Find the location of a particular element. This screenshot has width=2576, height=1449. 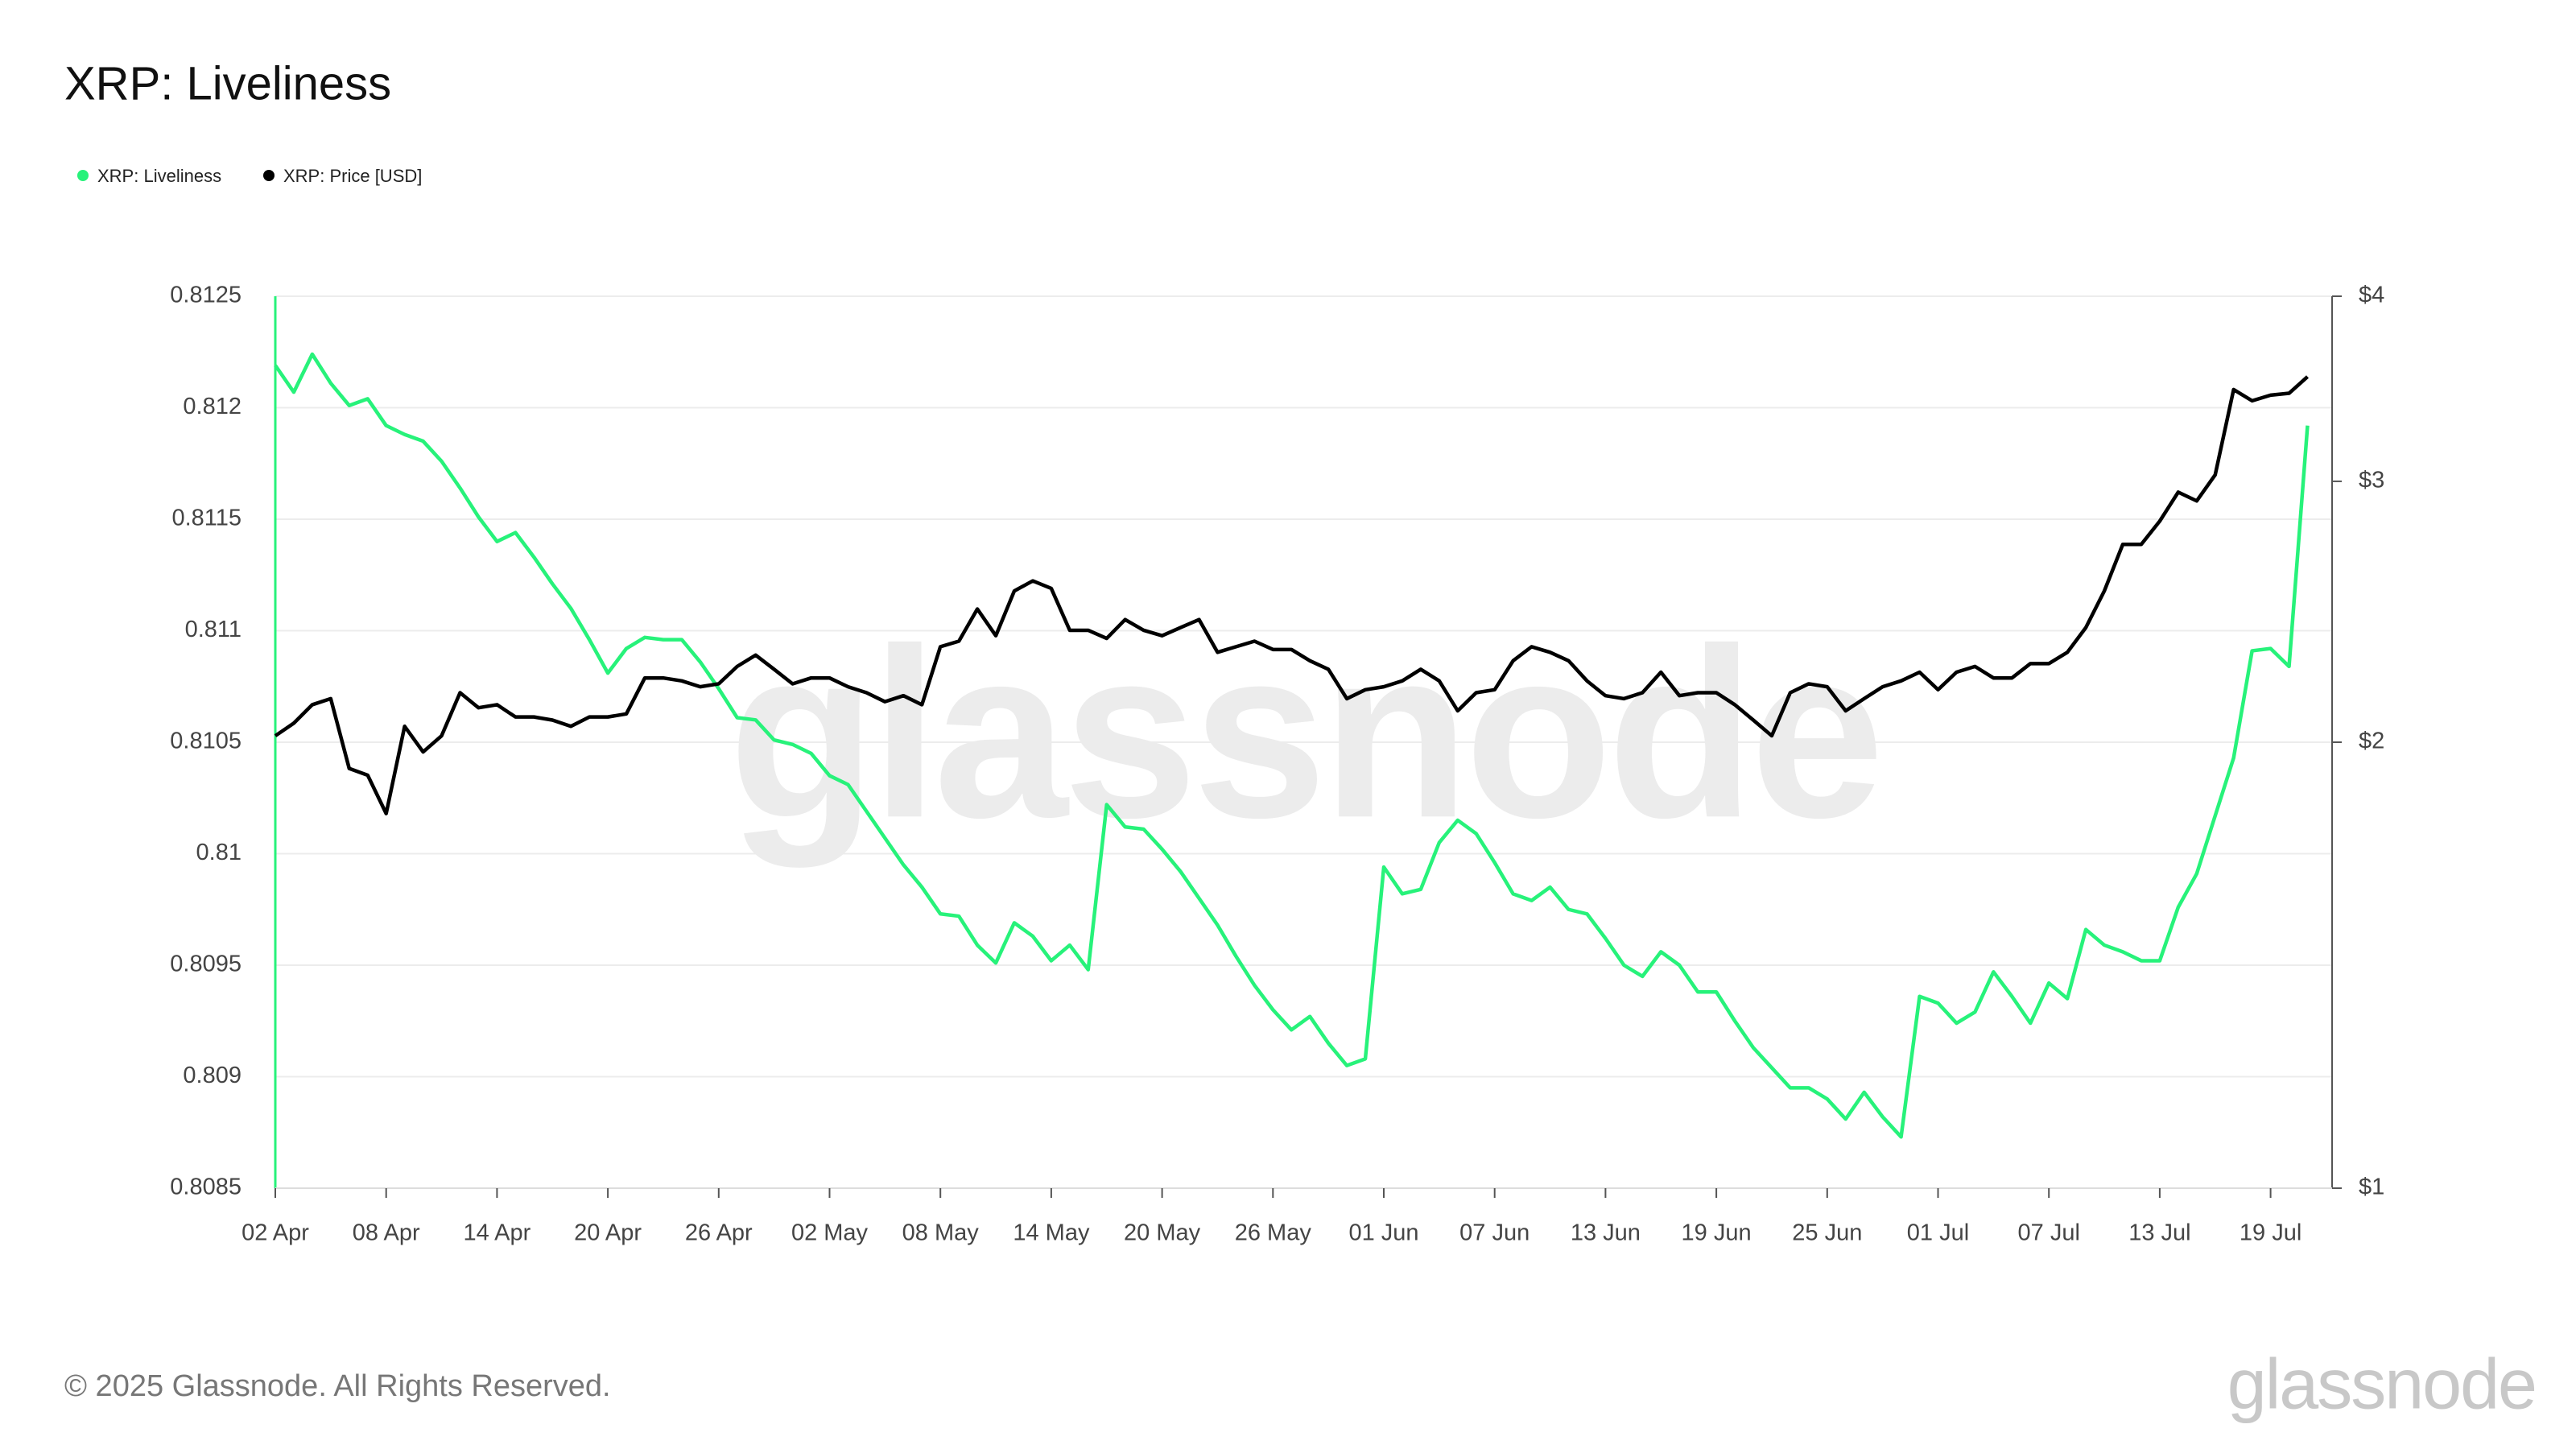

logo: glassnode is located at coordinates (2381, 1383).